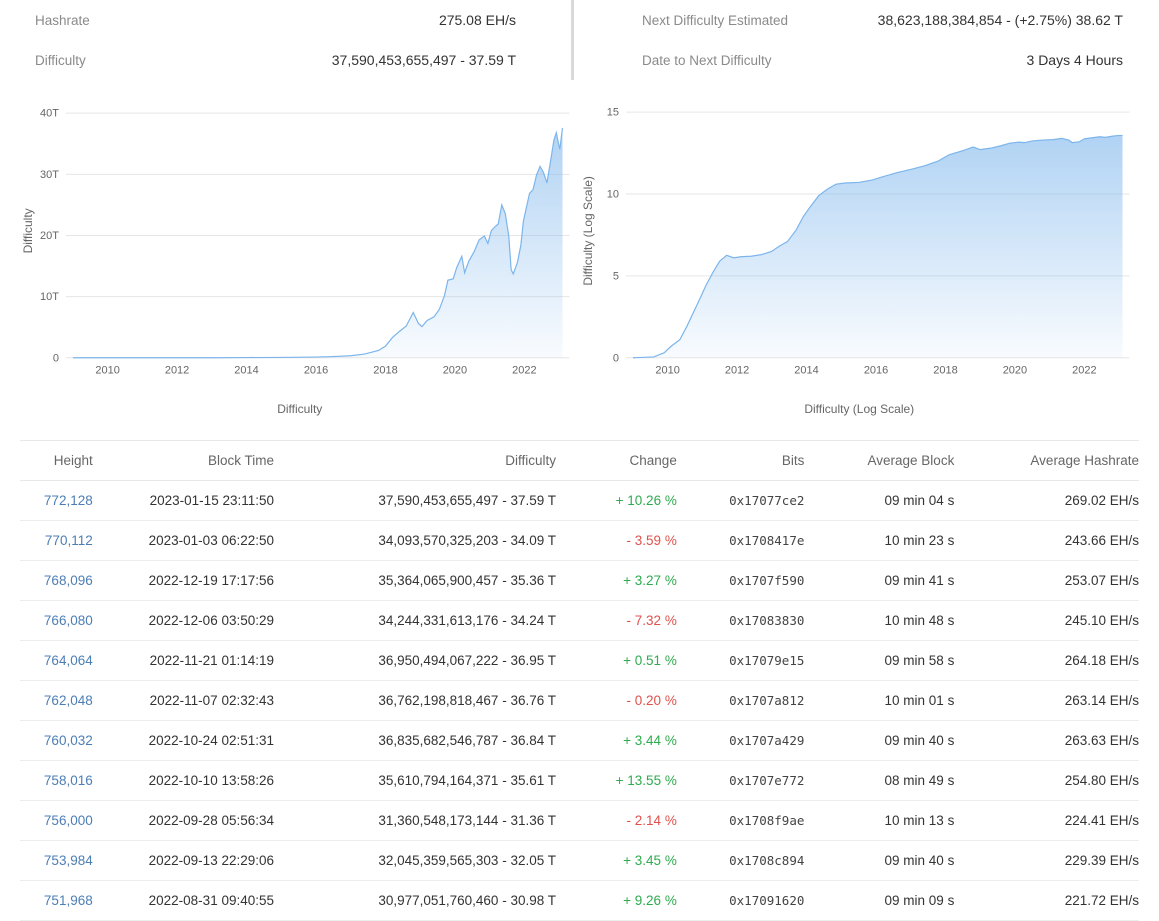 The height and width of the screenshot is (921, 1159). I want to click on cell-bits: 0x1707f590, so click(740, 580).